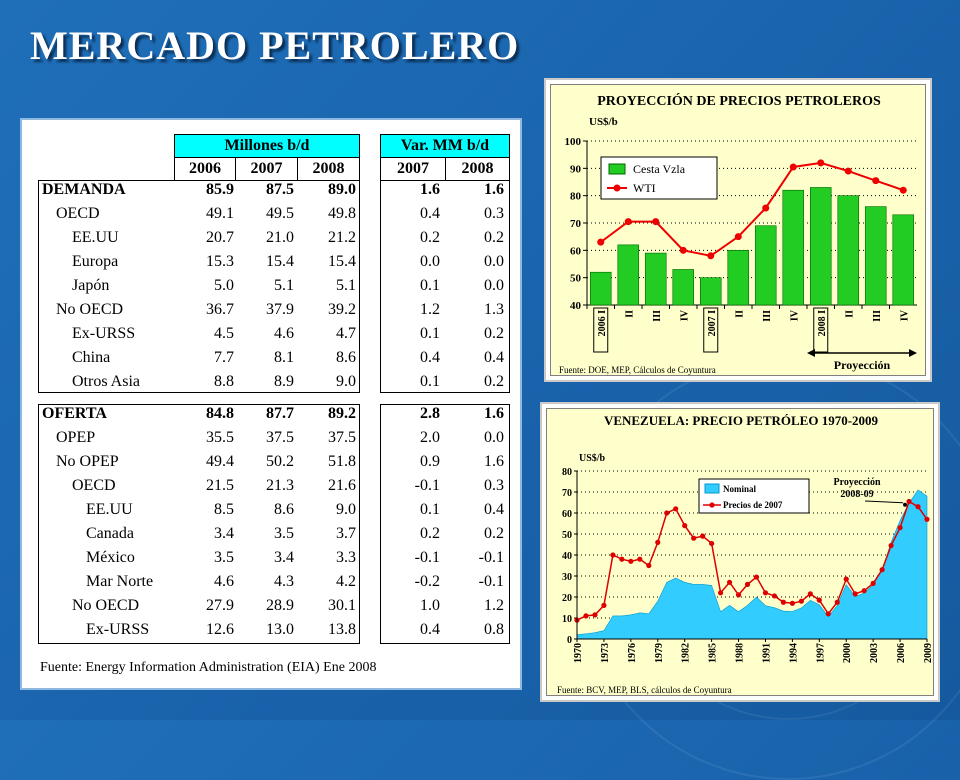 This screenshot has width=960, height=780. I want to click on header-millones: Millones b/d, so click(267, 146).